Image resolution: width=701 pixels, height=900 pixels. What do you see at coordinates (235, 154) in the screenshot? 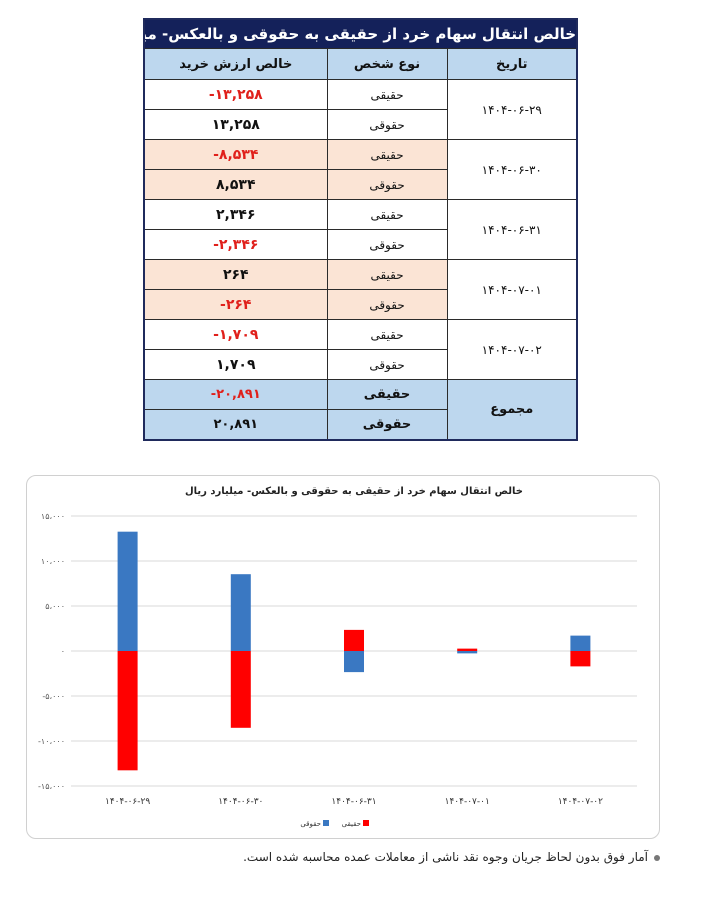
I see `net-value-cell: -۸,۵۳۴` at bounding box center [235, 154].